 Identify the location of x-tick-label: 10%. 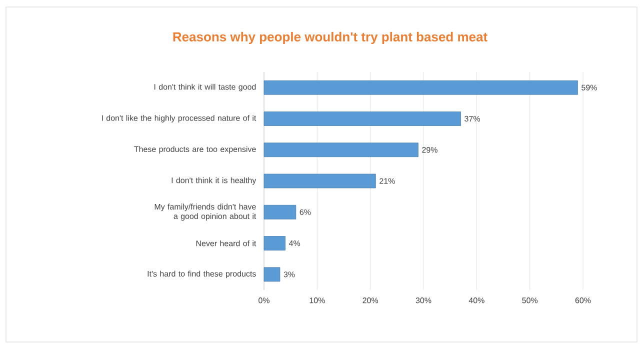
(317, 301).